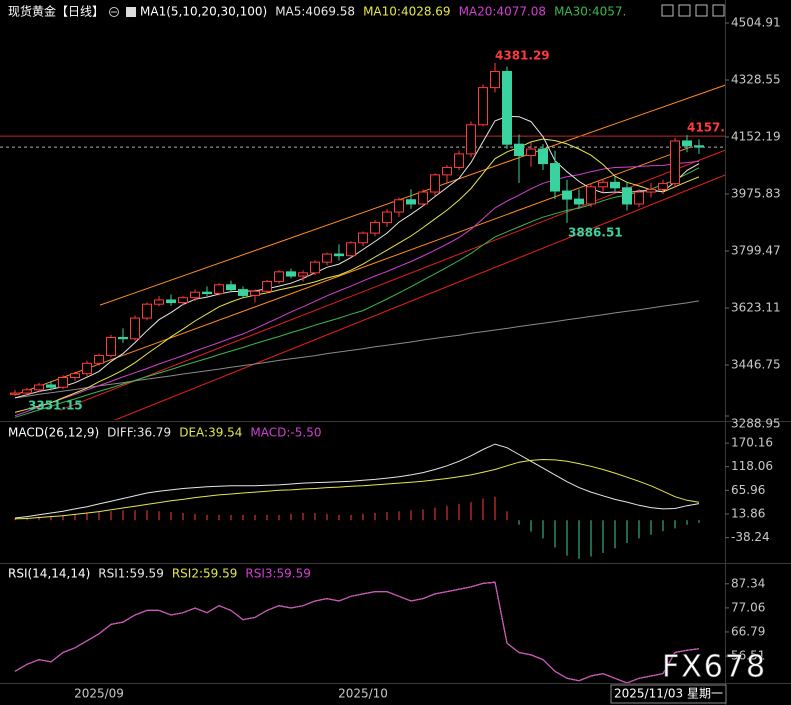 This screenshot has width=791, height=705. I want to click on price-annotation: 3351.15, so click(55, 405).